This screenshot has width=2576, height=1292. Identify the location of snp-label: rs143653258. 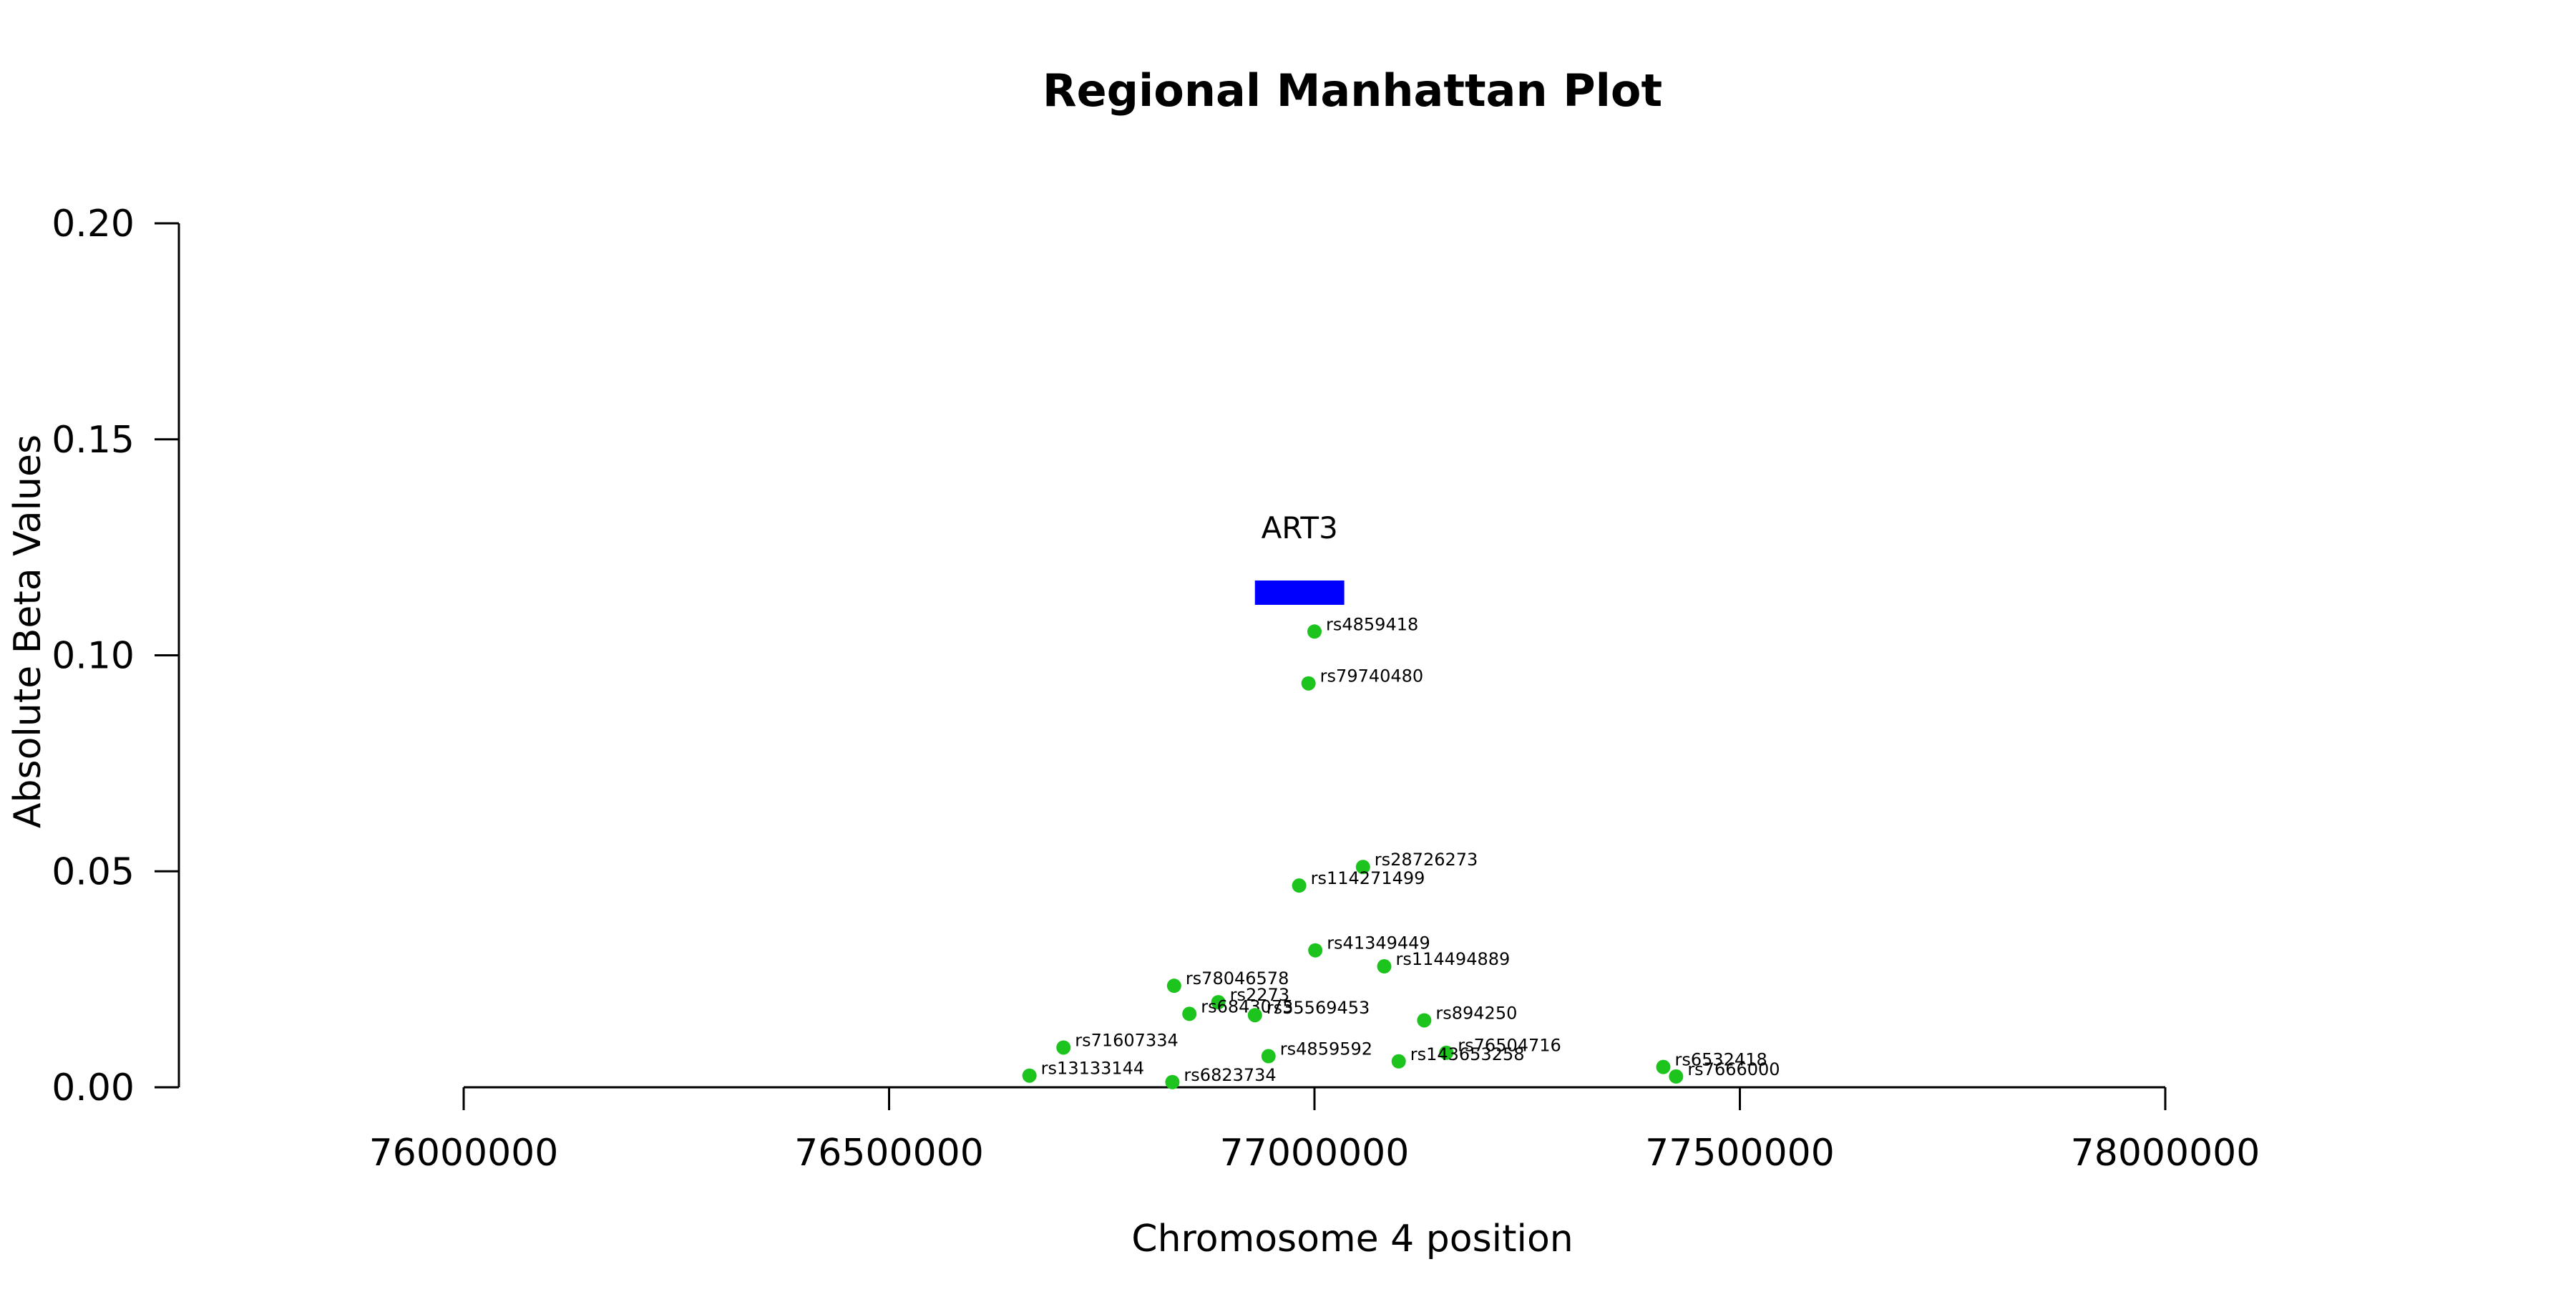
(1467, 1054).